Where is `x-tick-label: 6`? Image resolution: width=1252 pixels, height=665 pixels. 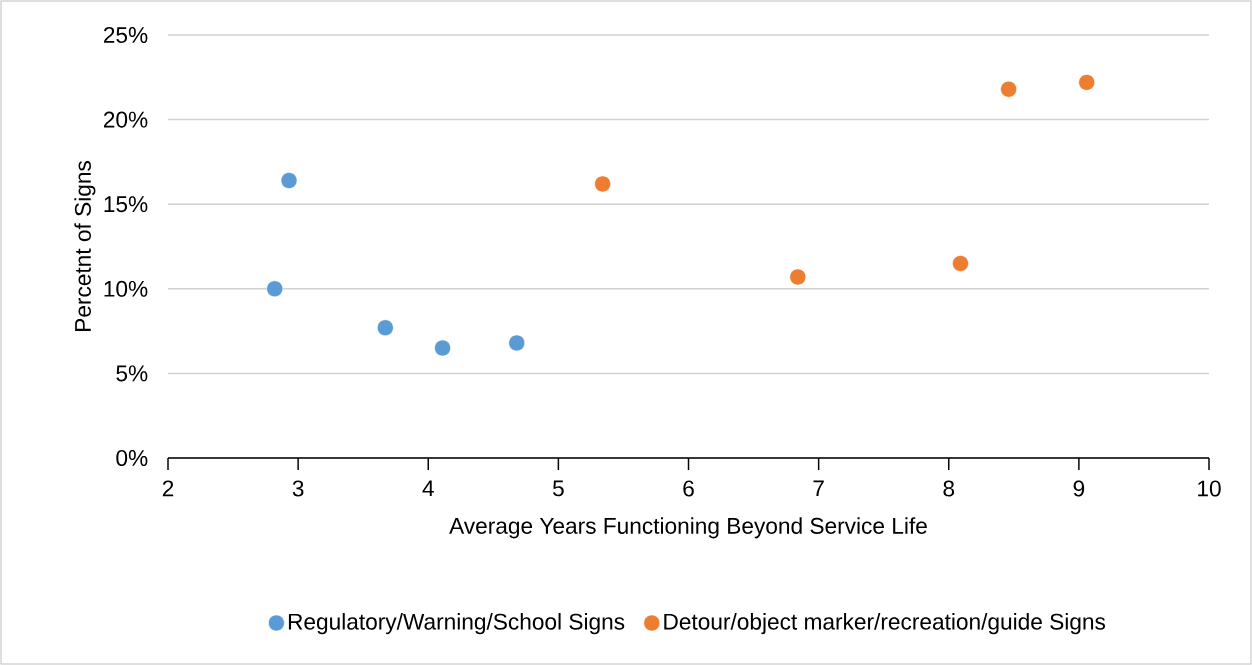 x-tick-label: 6 is located at coordinates (688, 488).